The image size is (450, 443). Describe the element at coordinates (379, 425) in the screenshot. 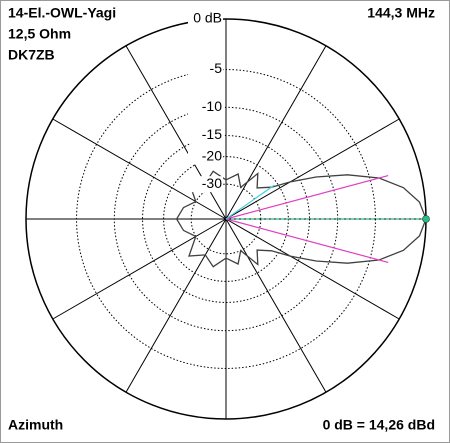

I see `reference-label: 0 dB = 14,26 dBd` at that location.